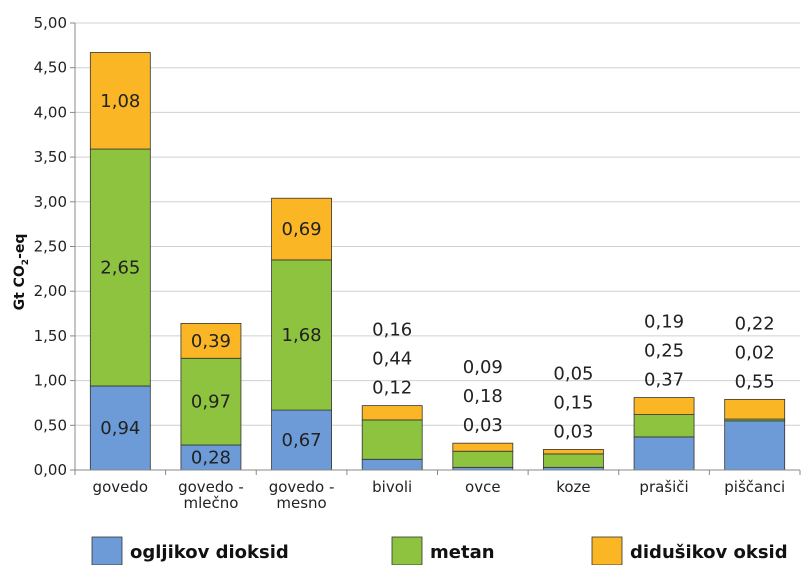 Image resolution: width=805 pixels, height=565 pixels. I want to click on data-label: 0,09, so click(483, 367).